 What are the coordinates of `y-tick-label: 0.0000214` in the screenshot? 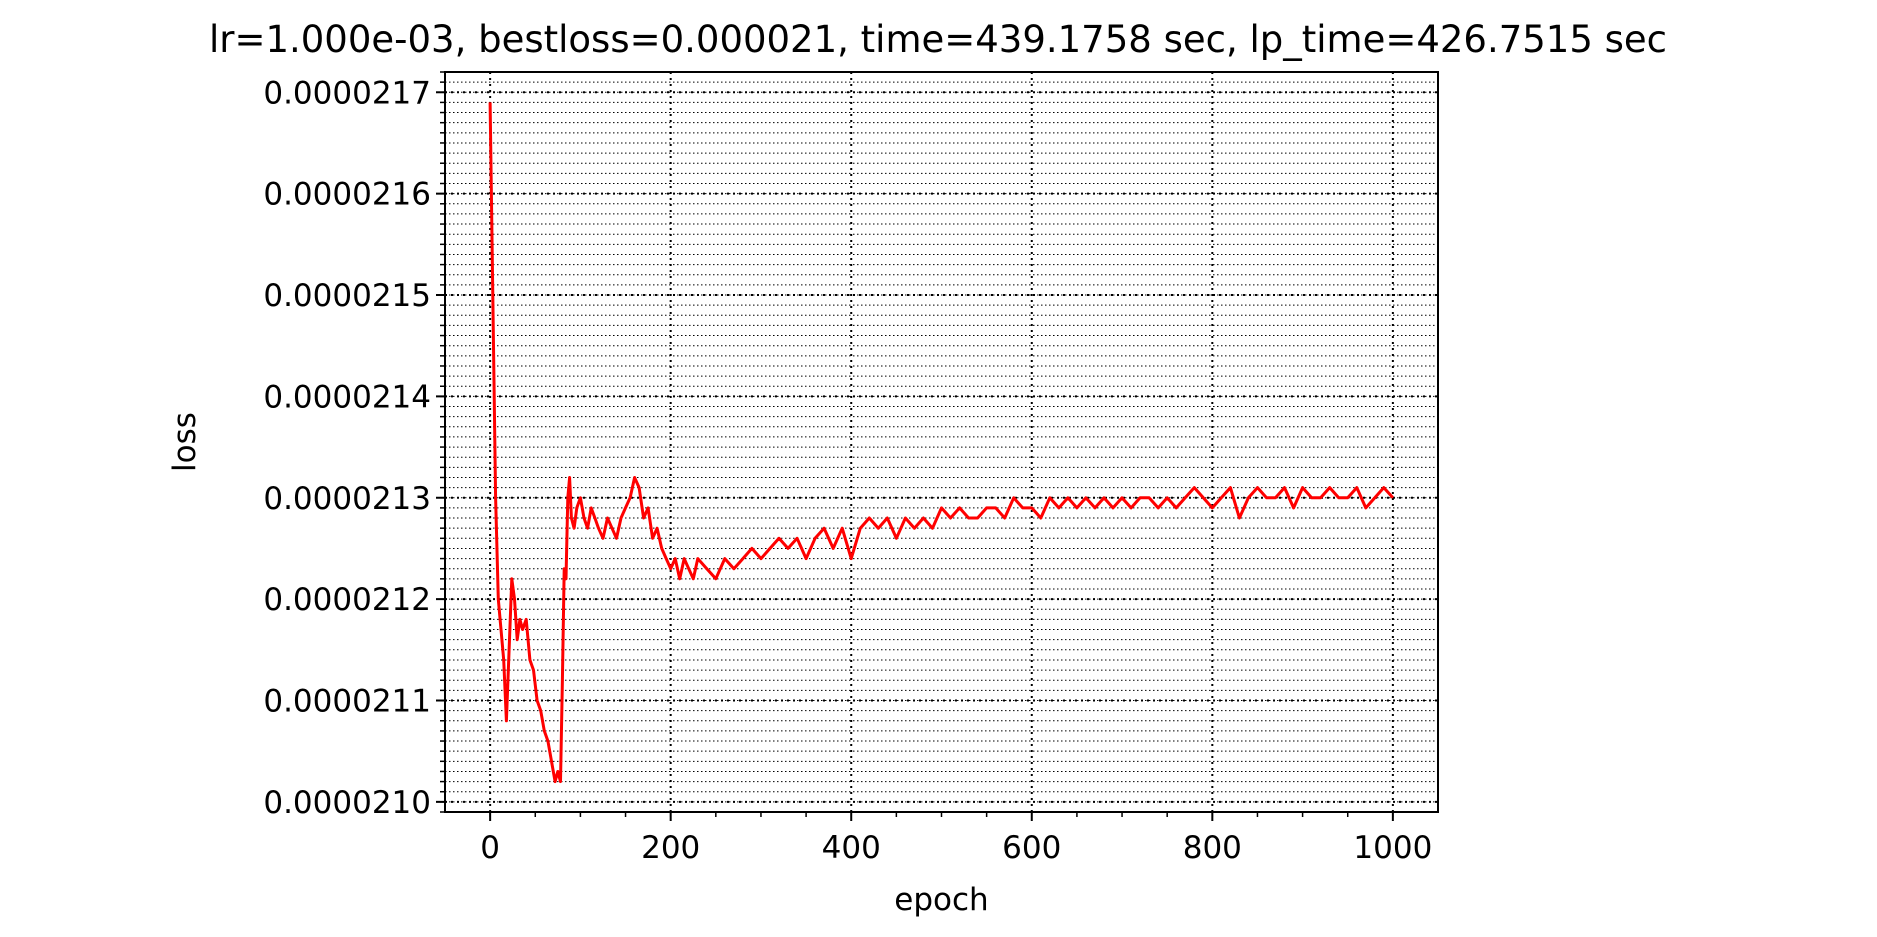 It's located at (347, 397).